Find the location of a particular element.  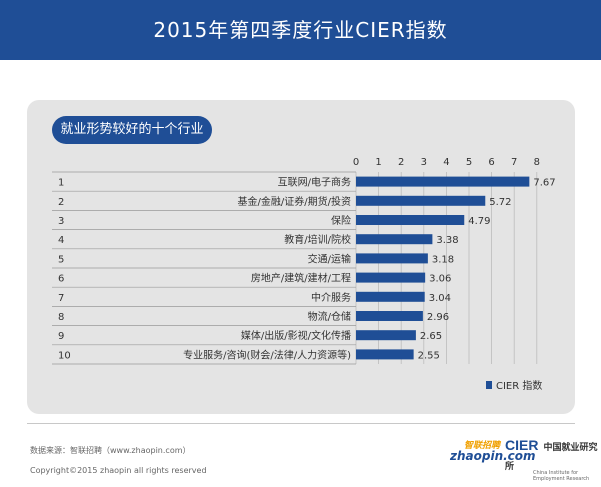

x-tick-label: 5 is located at coordinates (469, 162).